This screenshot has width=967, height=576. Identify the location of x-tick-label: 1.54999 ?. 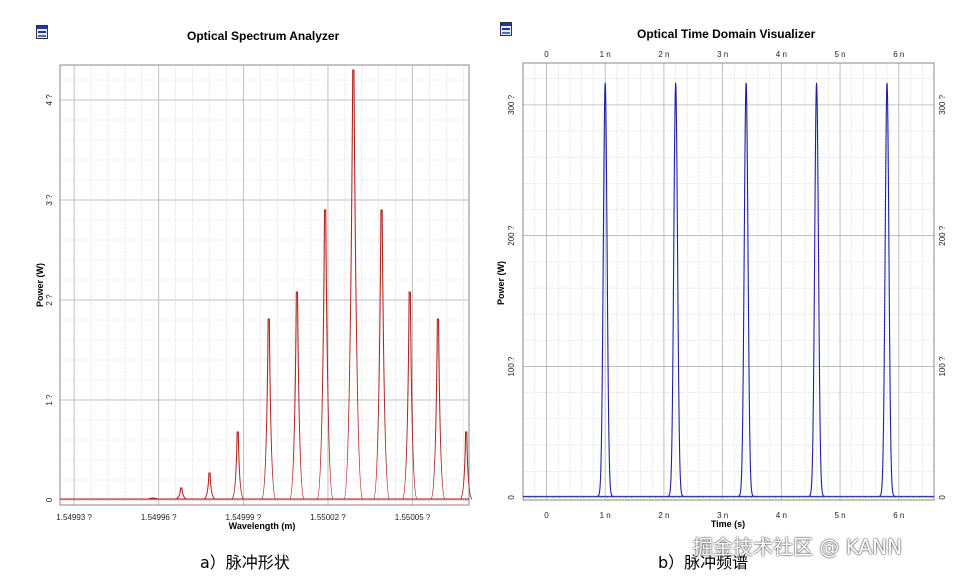
(244, 517).